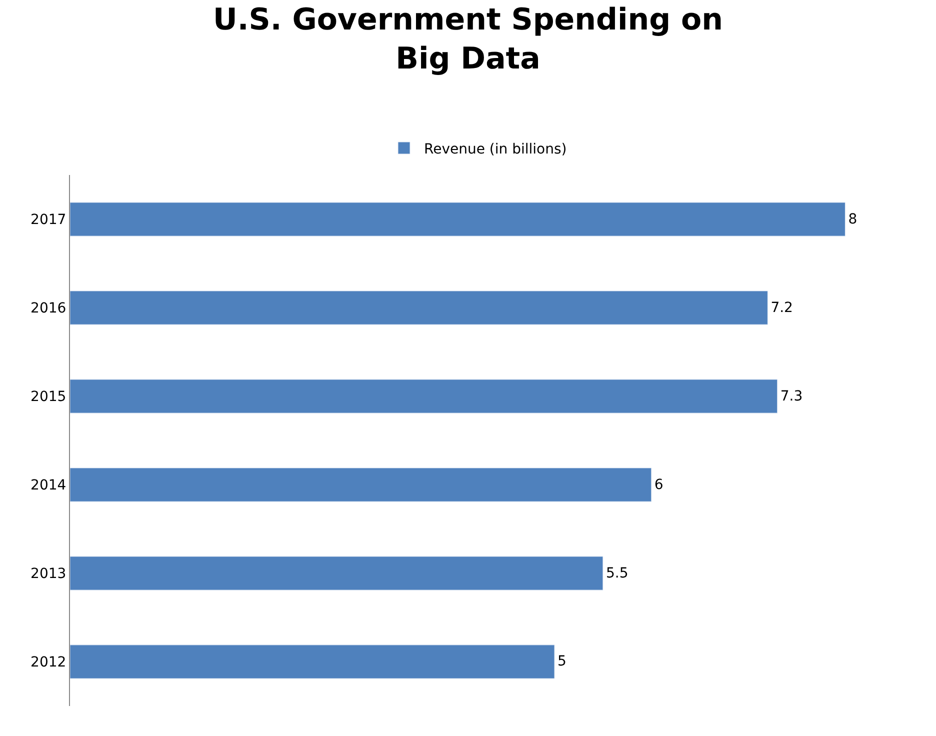 Image resolution: width=936 pixels, height=736 pixels. I want to click on data-label: 7.2, so click(781, 308).